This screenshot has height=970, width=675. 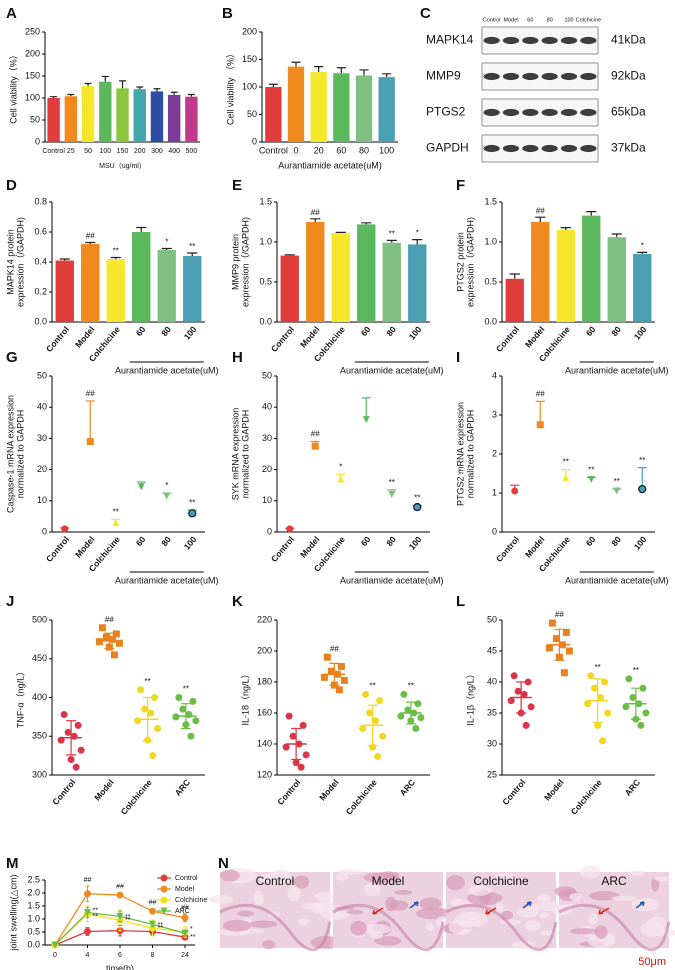 What do you see at coordinates (140, 151) in the screenshot?
I see `x-tick-label: 200` at bounding box center [140, 151].